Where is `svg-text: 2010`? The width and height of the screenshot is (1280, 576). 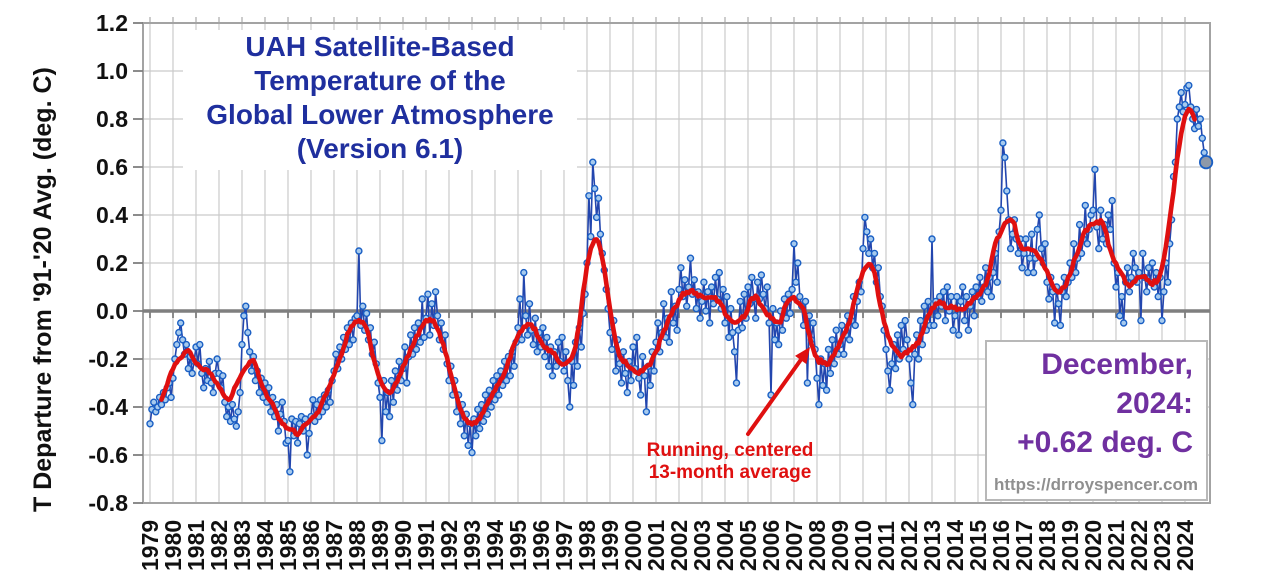 svg-text: 2010 is located at coordinates (863, 545).